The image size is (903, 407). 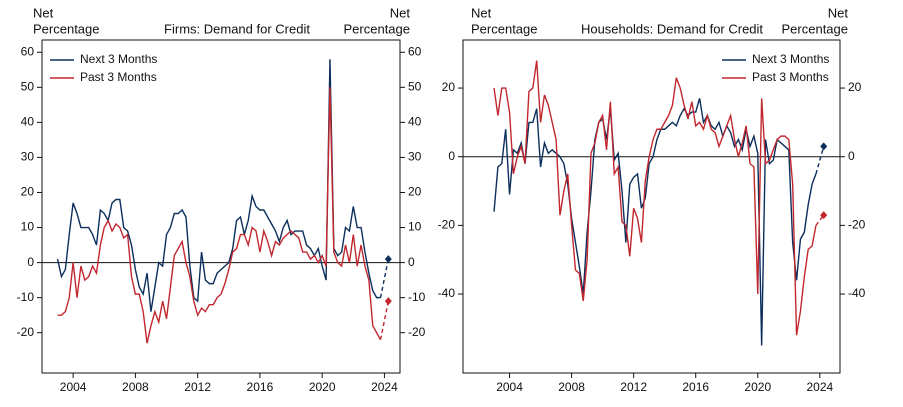 I want to click on y2-tick-label: 30, so click(x=415, y=157).